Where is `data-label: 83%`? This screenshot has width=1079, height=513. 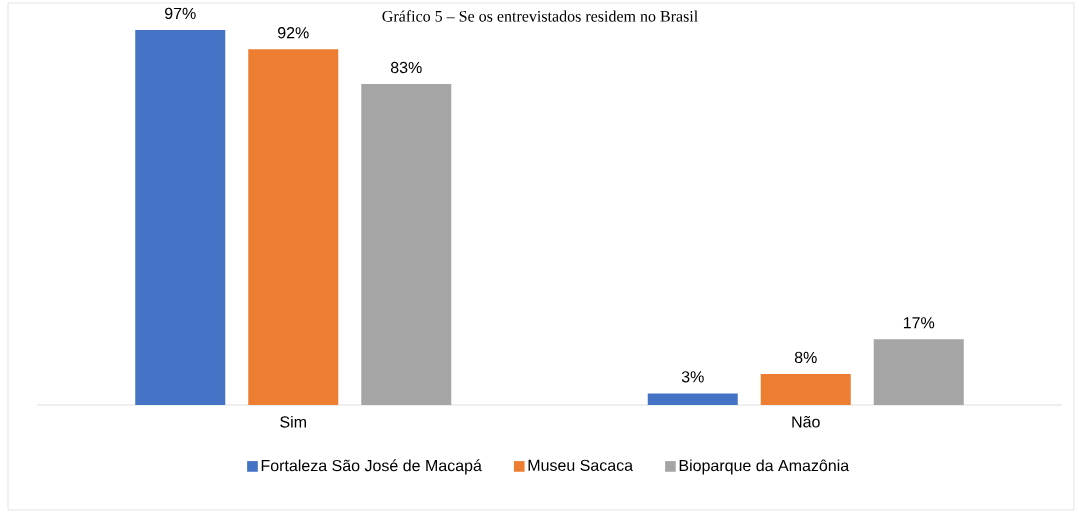
data-label: 83% is located at coordinates (406, 67).